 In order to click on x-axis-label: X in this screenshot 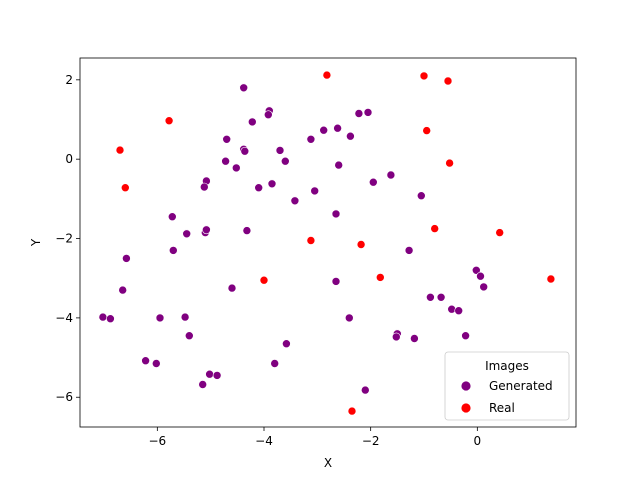, I will do `click(328, 463)`.